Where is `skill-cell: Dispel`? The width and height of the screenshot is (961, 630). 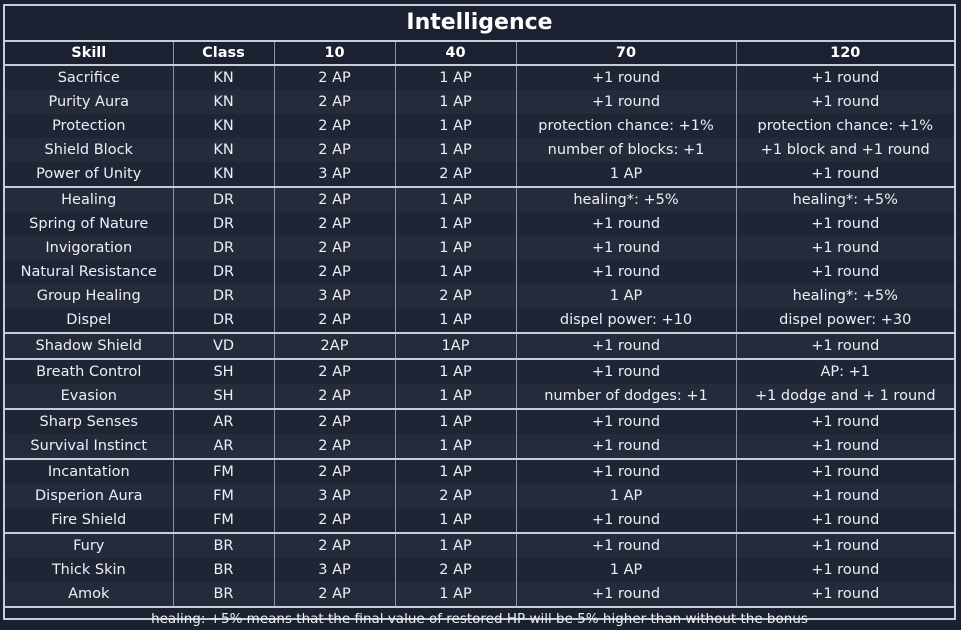
skill-cell: Dispel is located at coordinates (89, 320).